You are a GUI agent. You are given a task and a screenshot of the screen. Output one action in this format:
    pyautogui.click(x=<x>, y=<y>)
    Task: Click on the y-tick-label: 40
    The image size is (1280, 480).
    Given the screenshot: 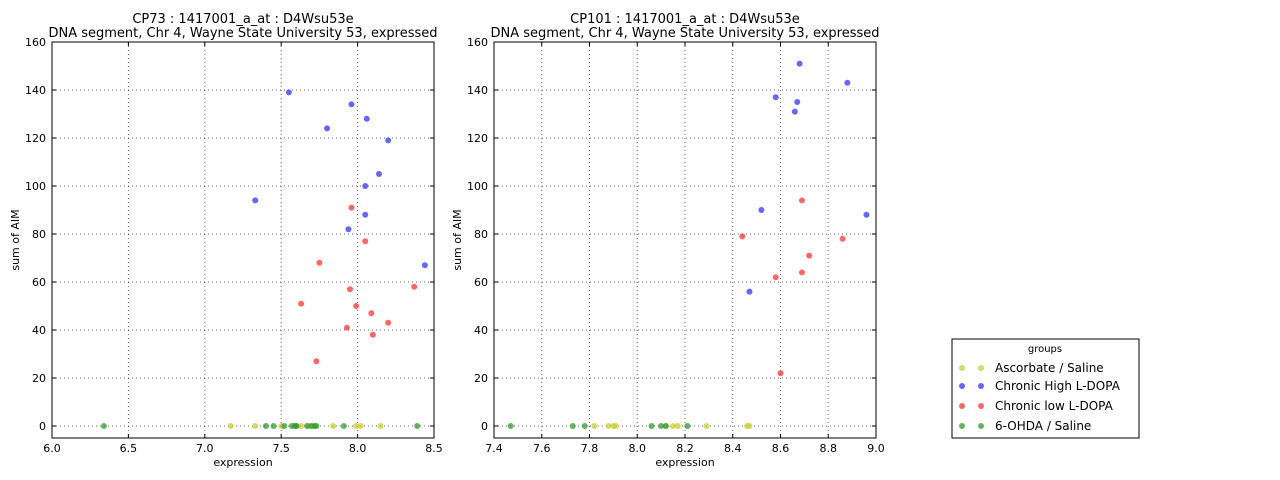 What is the action you would take?
    pyautogui.click(x=481, y=330)
    